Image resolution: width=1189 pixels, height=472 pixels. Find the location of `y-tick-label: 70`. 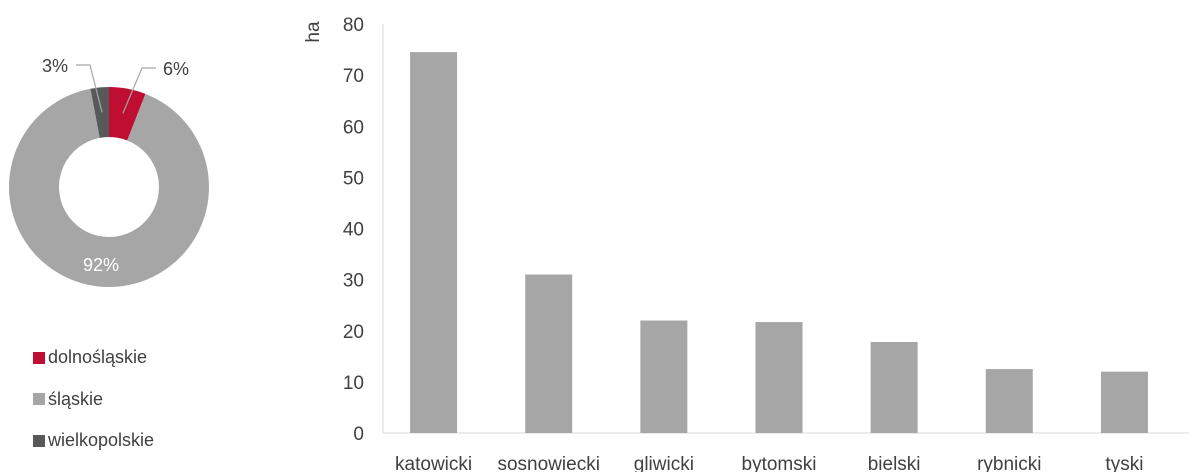

y-tick-label: 70 is located at coordinates (353, 76).